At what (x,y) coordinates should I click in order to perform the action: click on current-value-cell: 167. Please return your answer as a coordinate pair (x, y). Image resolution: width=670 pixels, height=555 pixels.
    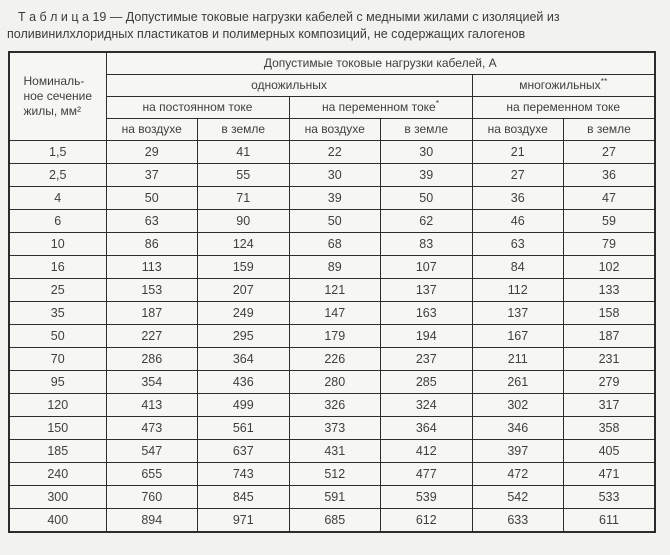
    Looking at the image, I should click on (517, 335).